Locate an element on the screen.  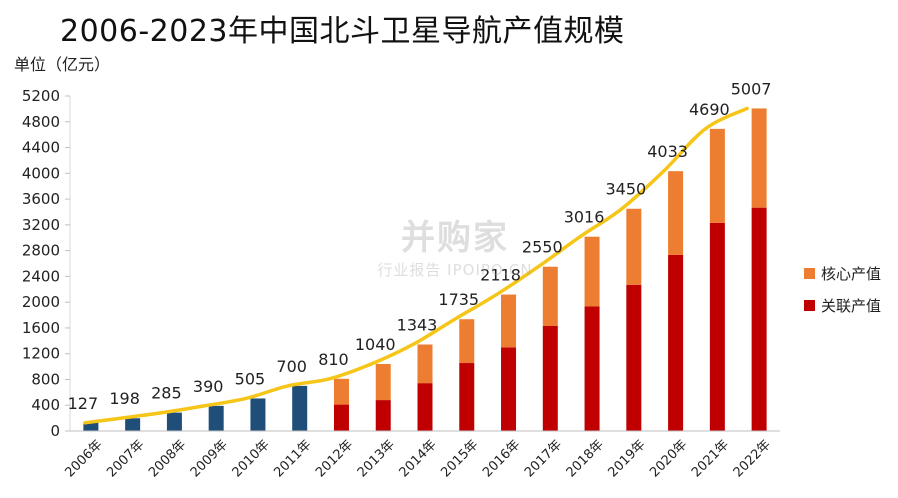
y-tick-label: 2400 is located at coordinates (41, 276).